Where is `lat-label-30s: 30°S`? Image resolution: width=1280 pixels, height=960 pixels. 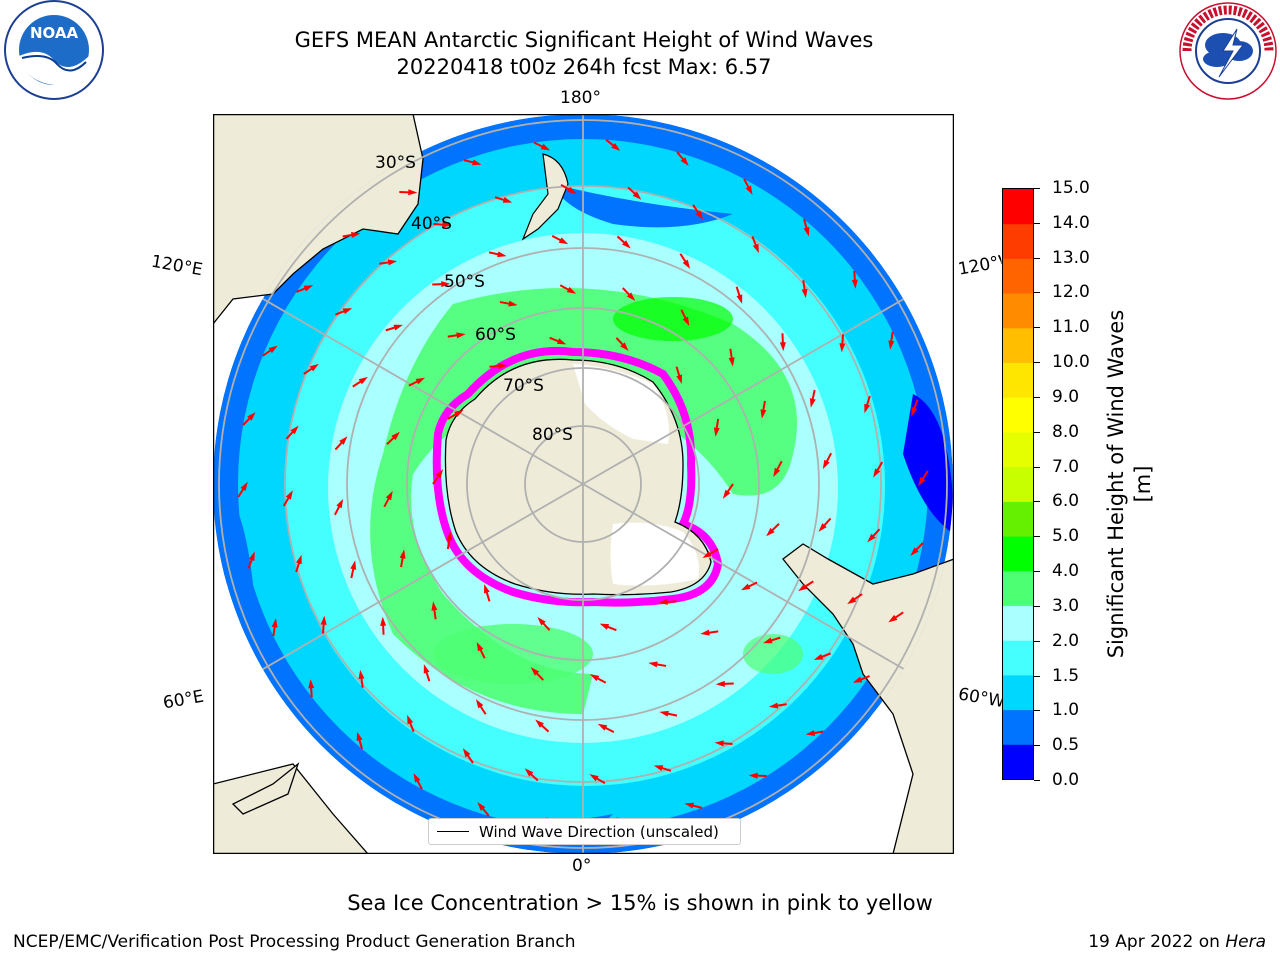 lat-label-30s: 30°S is located at coordinates (395, 163).